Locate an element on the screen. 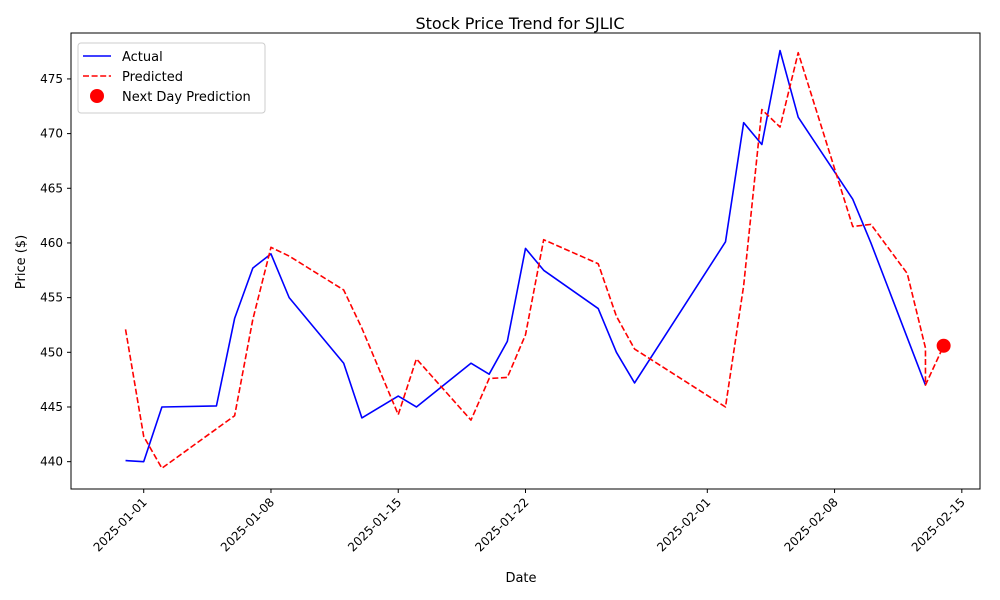  y-tick-label-2: 450 is located at coordinates (51, 352).